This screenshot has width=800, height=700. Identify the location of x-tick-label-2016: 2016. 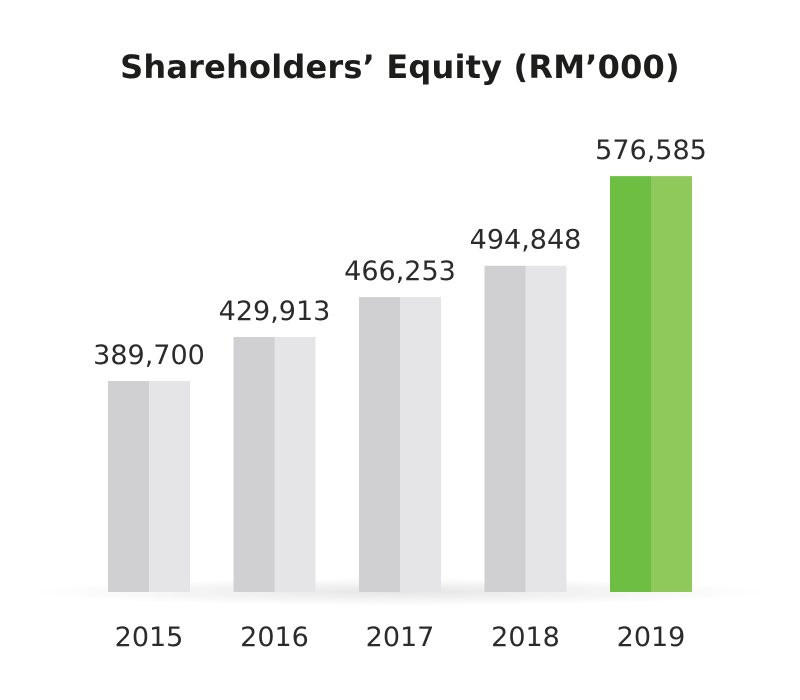
(274, 637).